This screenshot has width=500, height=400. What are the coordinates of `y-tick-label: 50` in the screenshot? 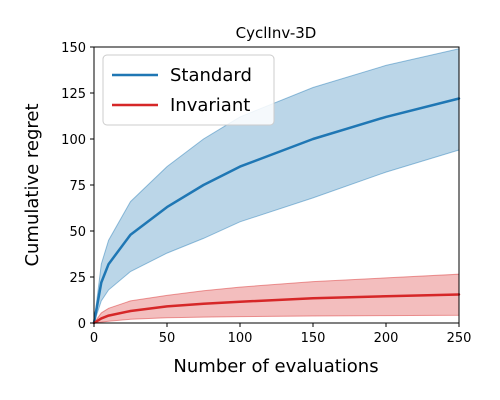 It's located at (77, 232).